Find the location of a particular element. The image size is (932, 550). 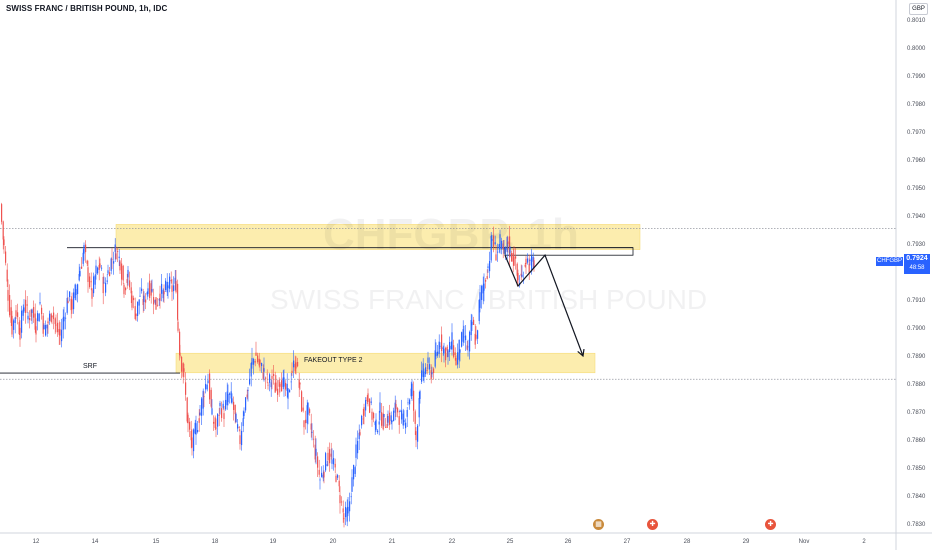

fakeout-label: FAKEOUT TYPE 2 is located at coordinates (333, 360).